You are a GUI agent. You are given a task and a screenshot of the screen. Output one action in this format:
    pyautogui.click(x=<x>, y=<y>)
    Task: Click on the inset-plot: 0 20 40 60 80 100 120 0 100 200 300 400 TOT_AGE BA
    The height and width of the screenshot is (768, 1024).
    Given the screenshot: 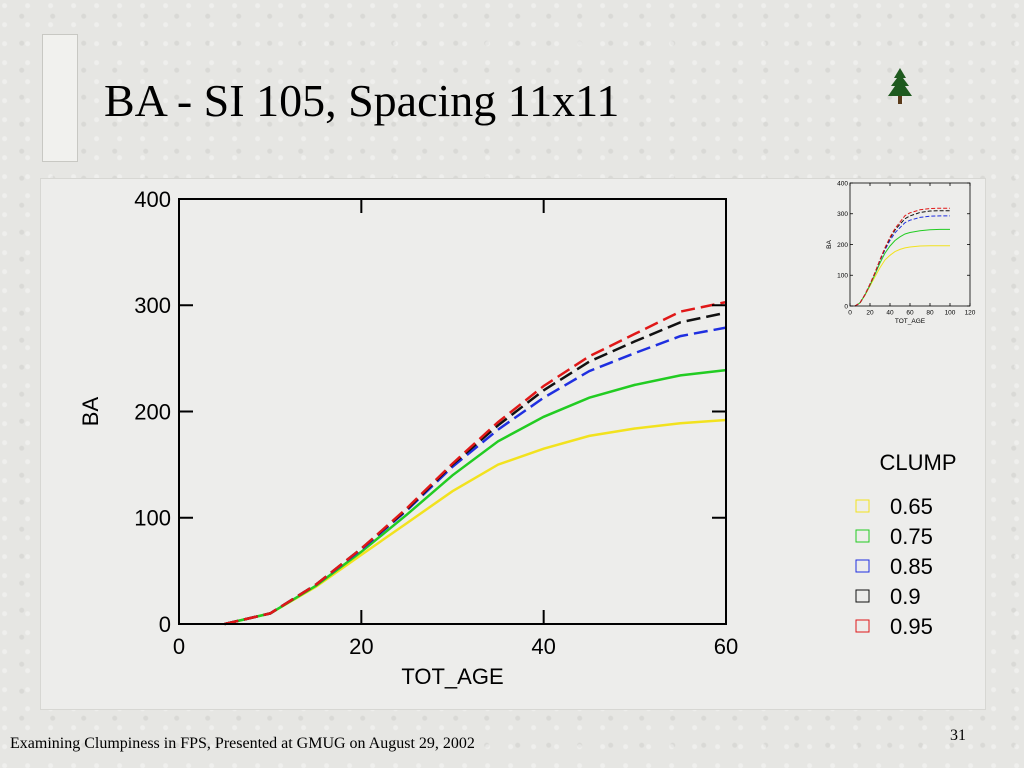 What is the action you would take?
    pyautogui.click(x=901, y=252)
    